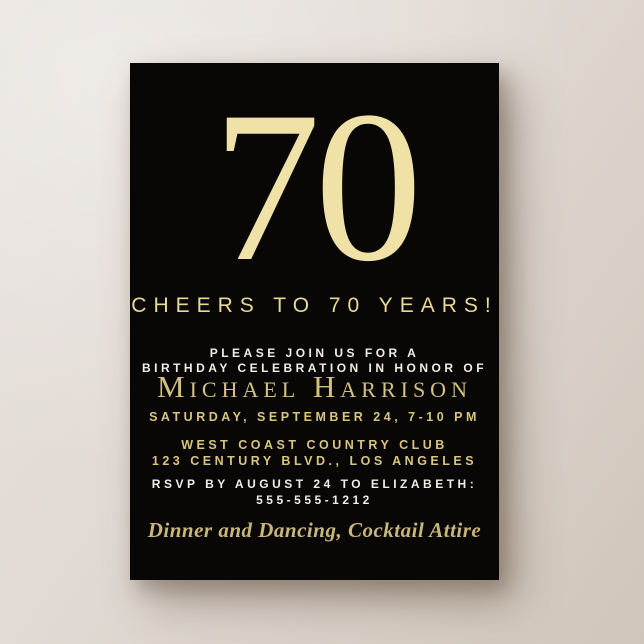 The height and width of the screenshot is (644, 644). Describe the element at coordinates (314, 353) in the screenshot. I see `intro-line-1: PLEASE JOIN US FOR A` at that location.